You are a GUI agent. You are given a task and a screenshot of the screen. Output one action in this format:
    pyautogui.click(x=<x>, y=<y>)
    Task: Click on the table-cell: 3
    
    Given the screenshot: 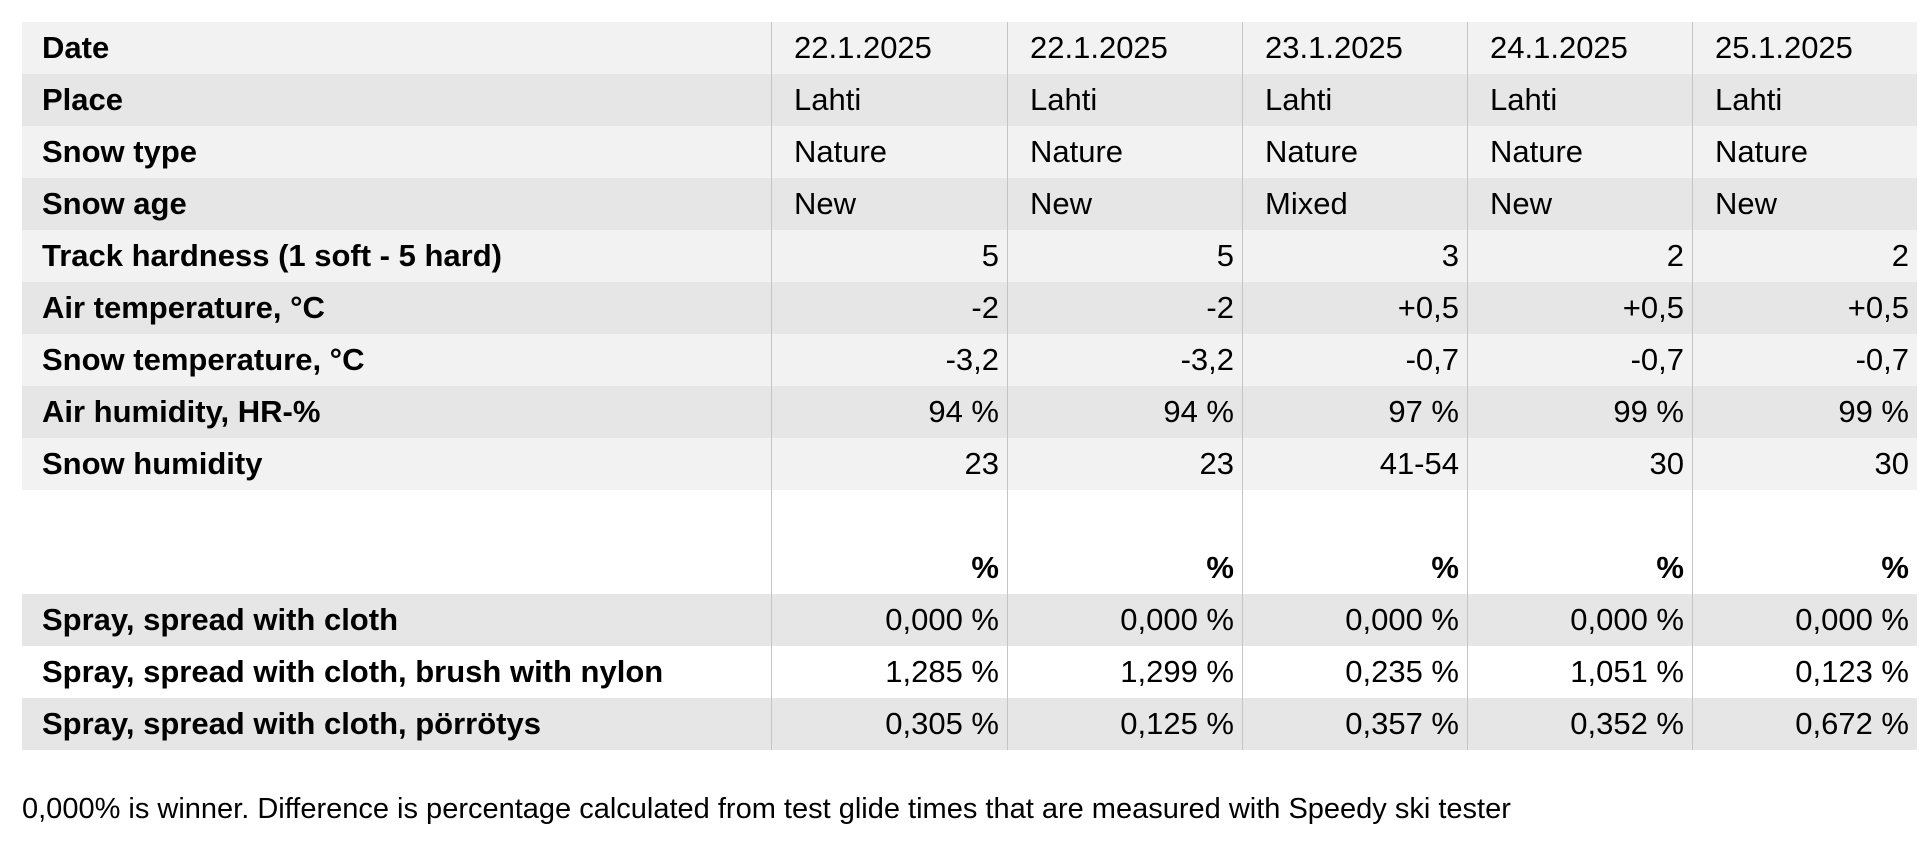 What is the action you would take?
    pyautogui.click(x=1354, y=256)
    